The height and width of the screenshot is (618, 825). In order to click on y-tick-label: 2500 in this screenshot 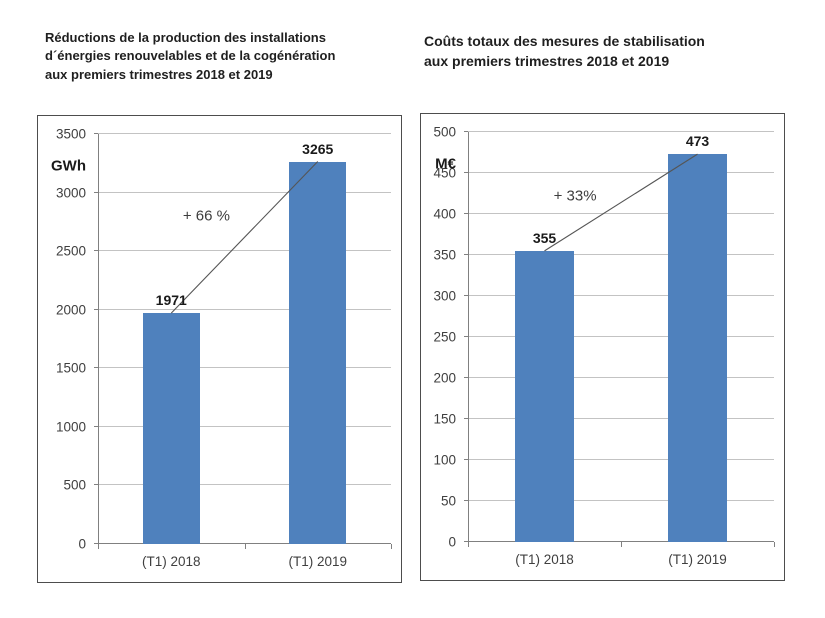, I will do `click(70, 251)`.